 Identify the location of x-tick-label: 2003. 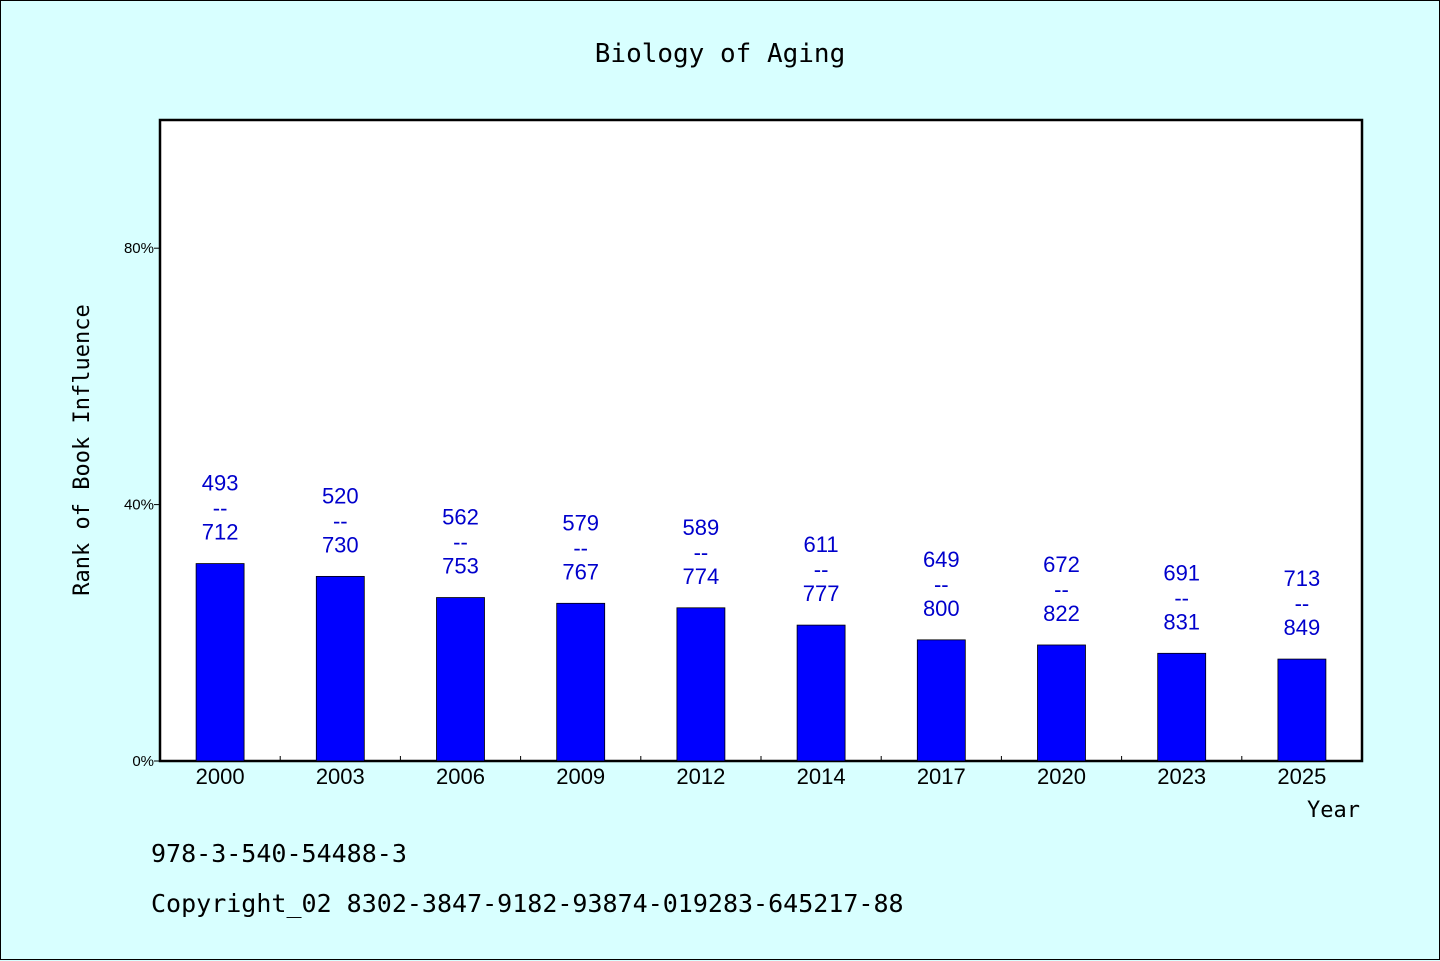
(340, 776).